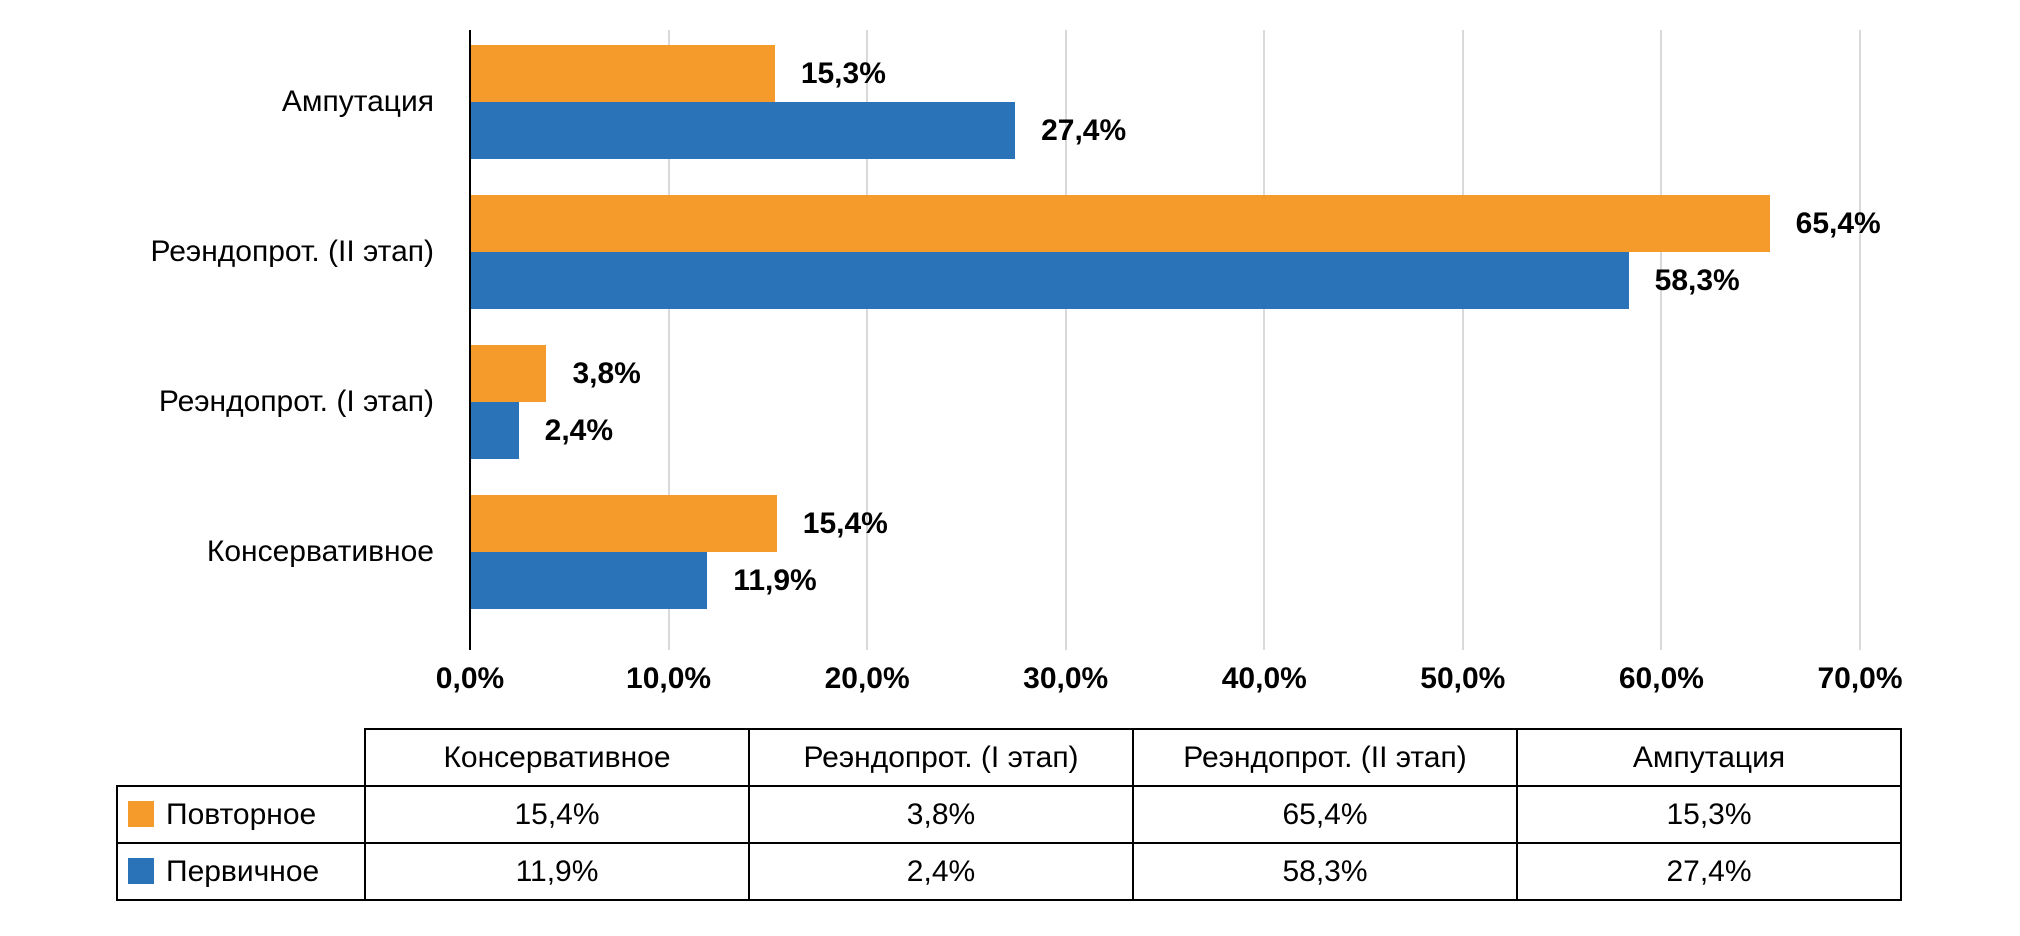  I want to click on bar-Повторное-Ампутация, so click(623, 73).